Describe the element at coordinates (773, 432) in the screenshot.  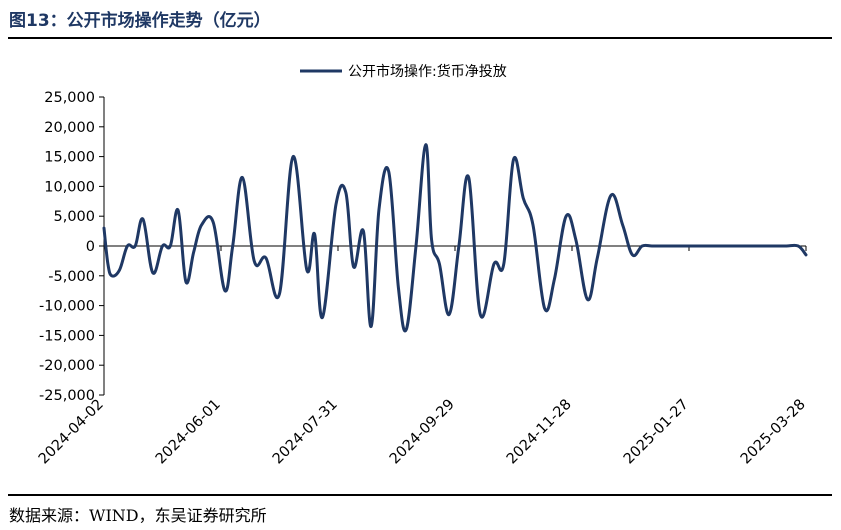
I see `x-tick-label: 2025-03-28` at that location.